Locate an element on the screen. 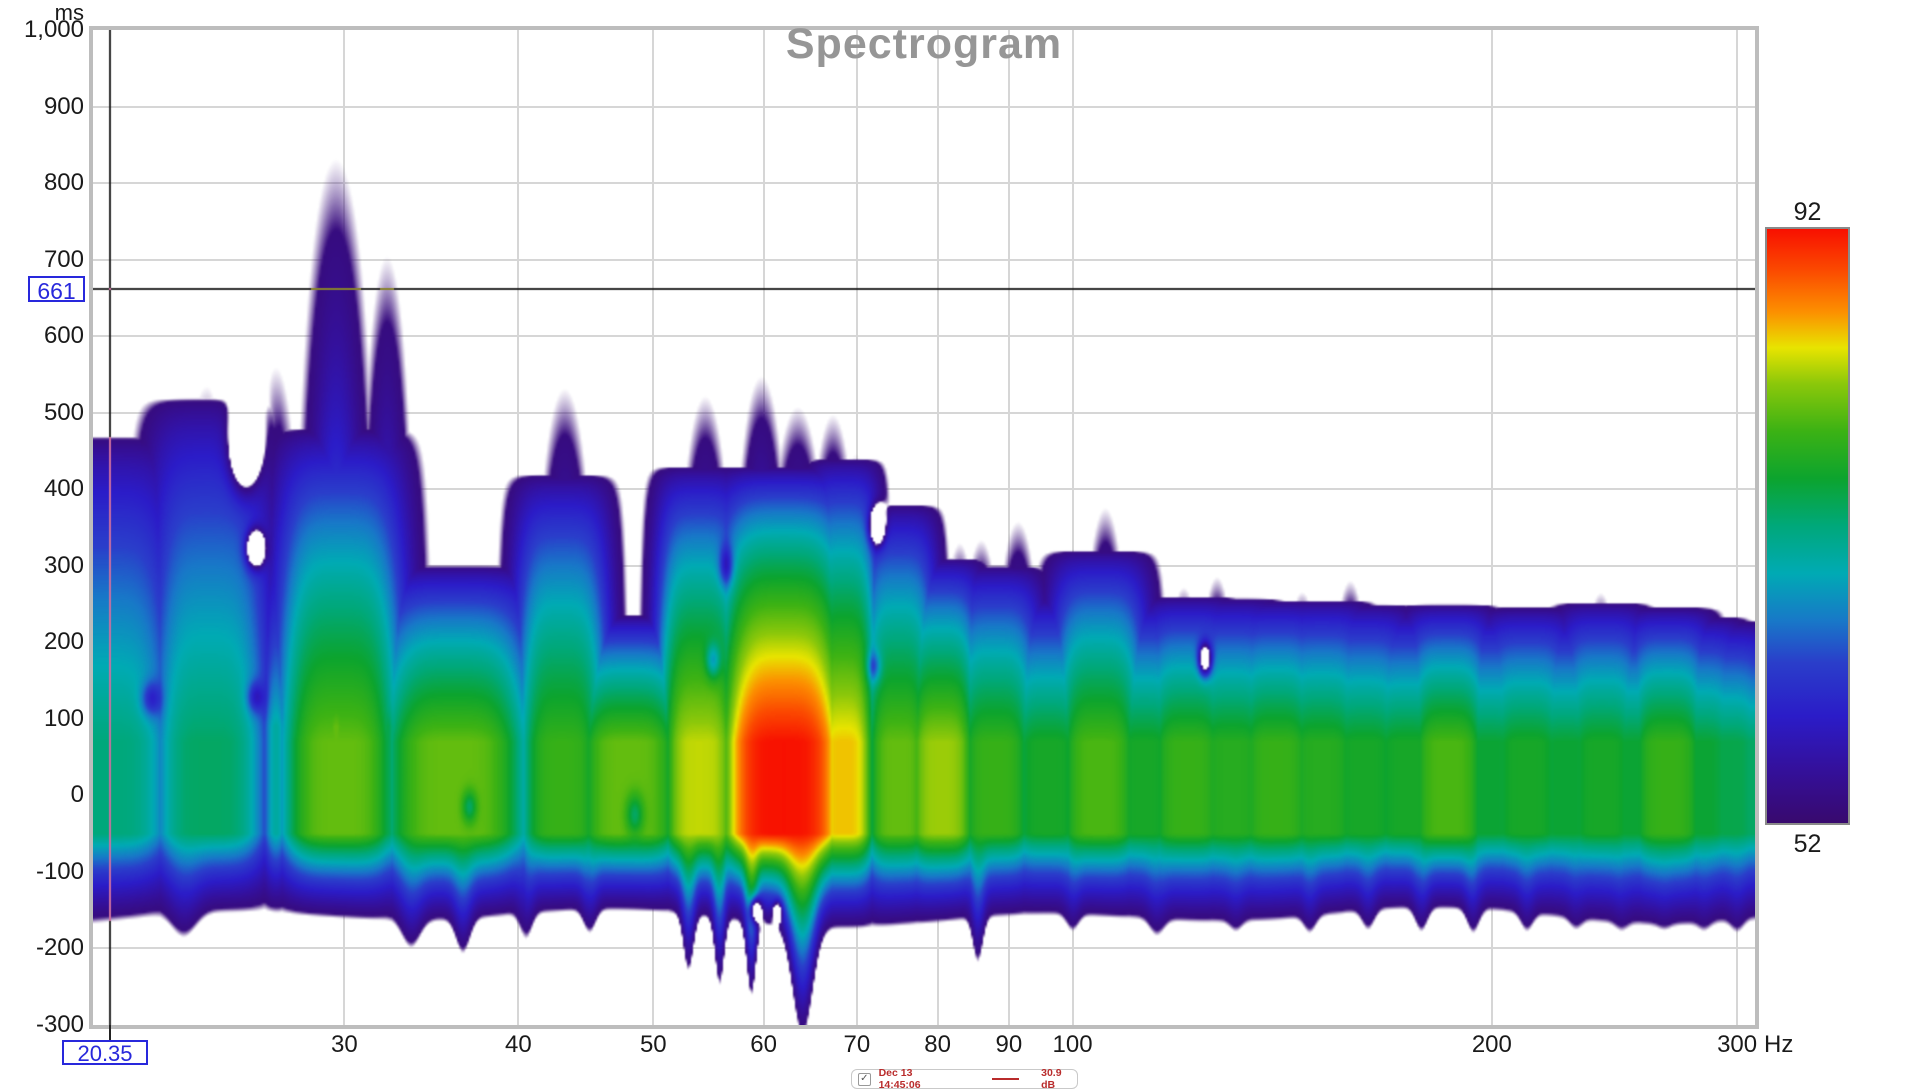 The width and height of the screenshot is (1920, 1090). colorbar-max-label: 92 is located at coordinates (1807, 212).